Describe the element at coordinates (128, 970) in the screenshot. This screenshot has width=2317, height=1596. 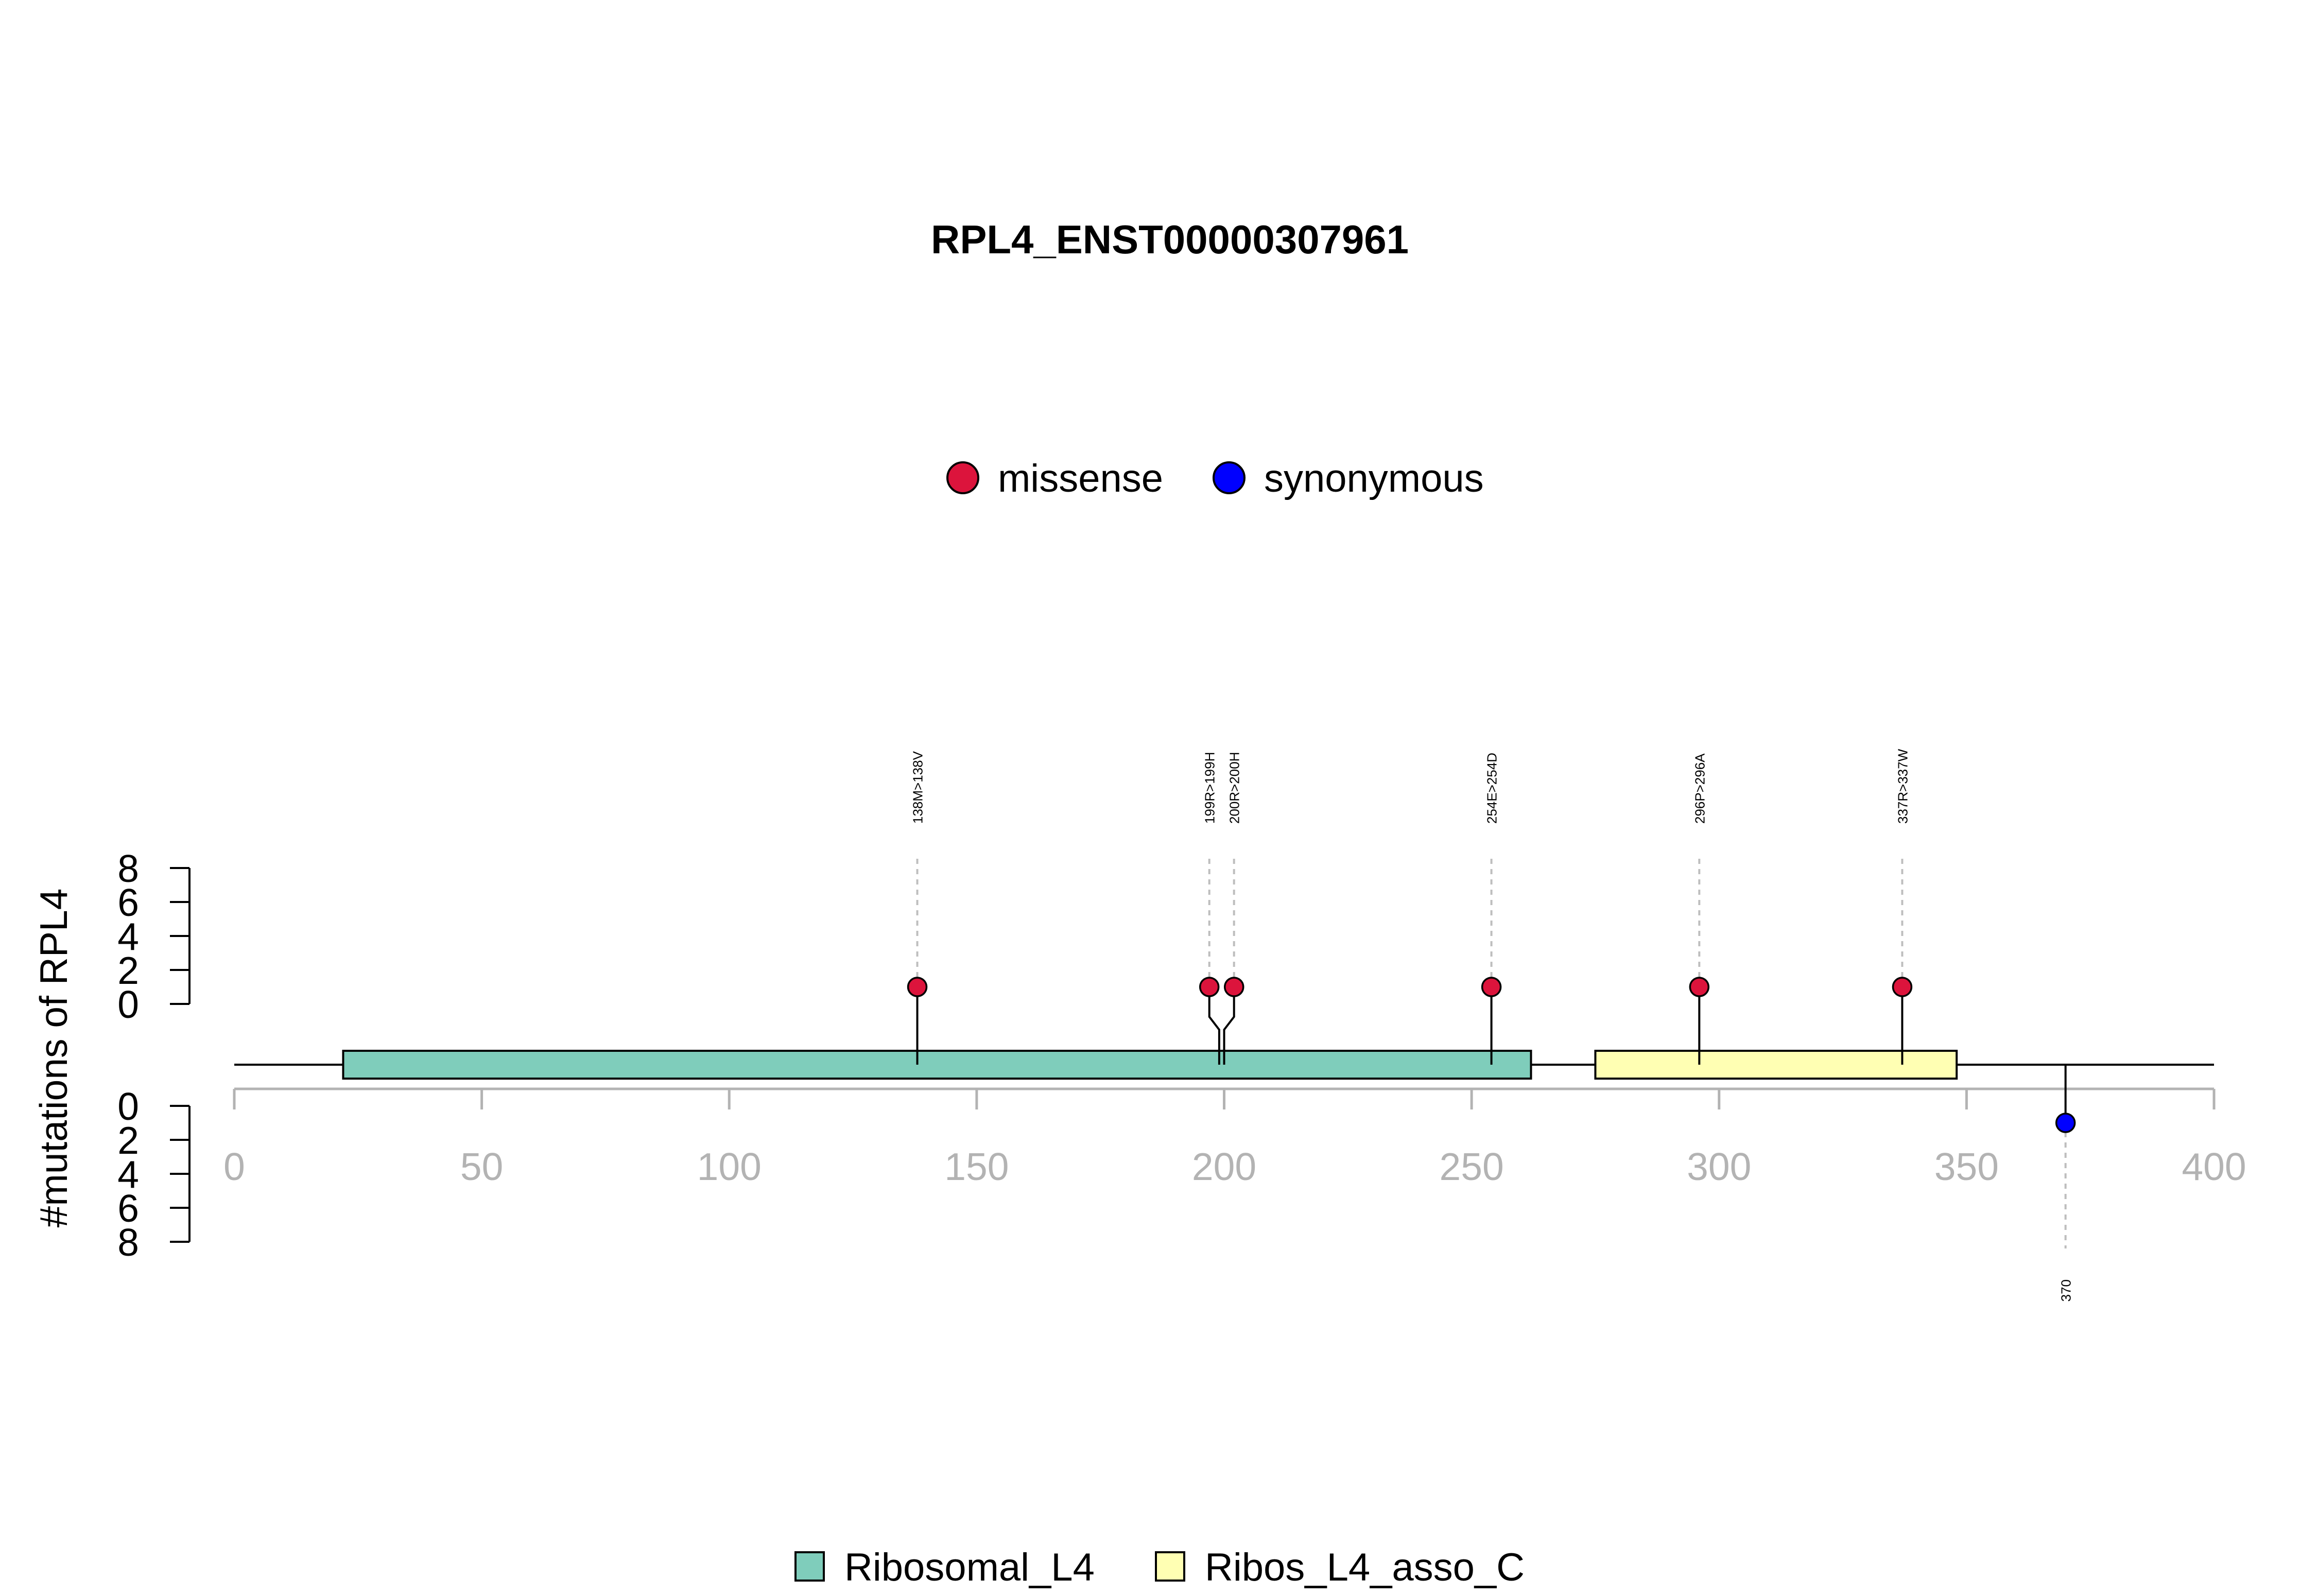
I see `y-upper-tick-label-2: 2` at that location.